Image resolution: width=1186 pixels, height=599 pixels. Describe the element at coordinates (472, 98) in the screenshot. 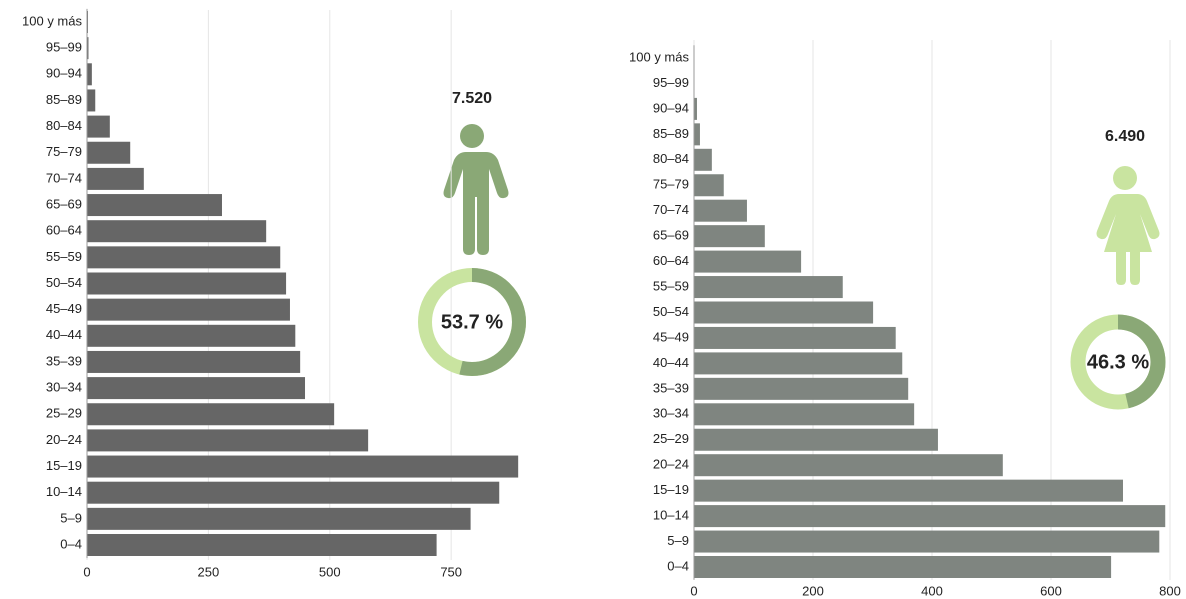

I see `total-label: 7.520` at that location.